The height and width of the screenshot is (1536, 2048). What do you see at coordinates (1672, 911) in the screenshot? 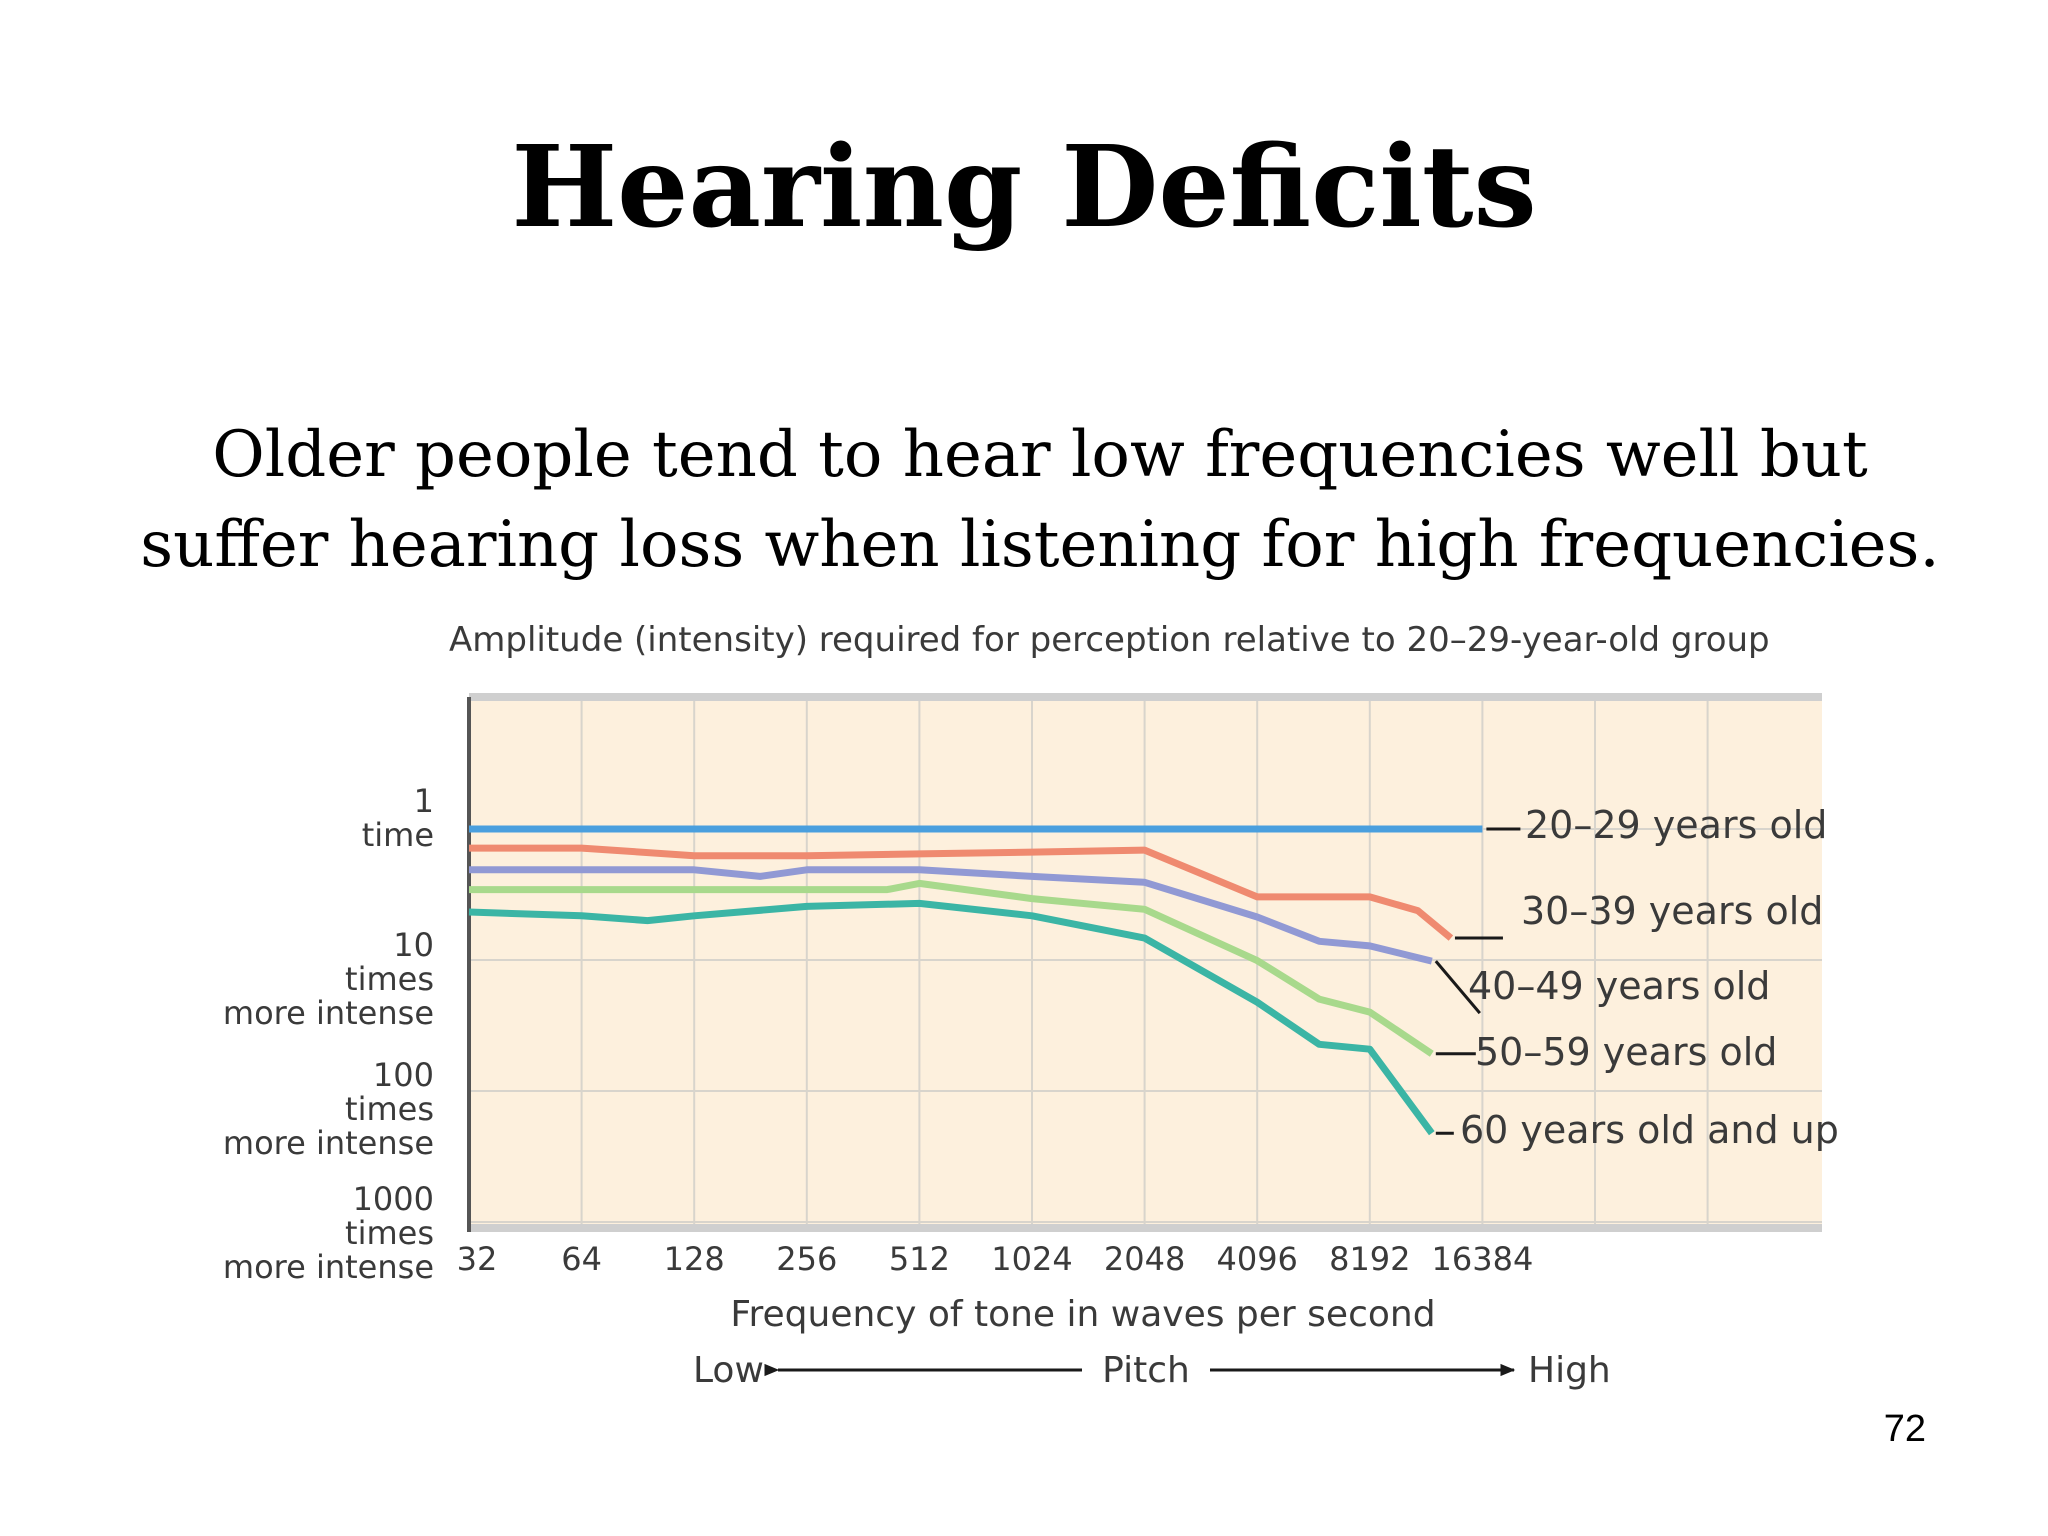
I see `series-label: 30–39 years old` at bounding box center [1672, 911].